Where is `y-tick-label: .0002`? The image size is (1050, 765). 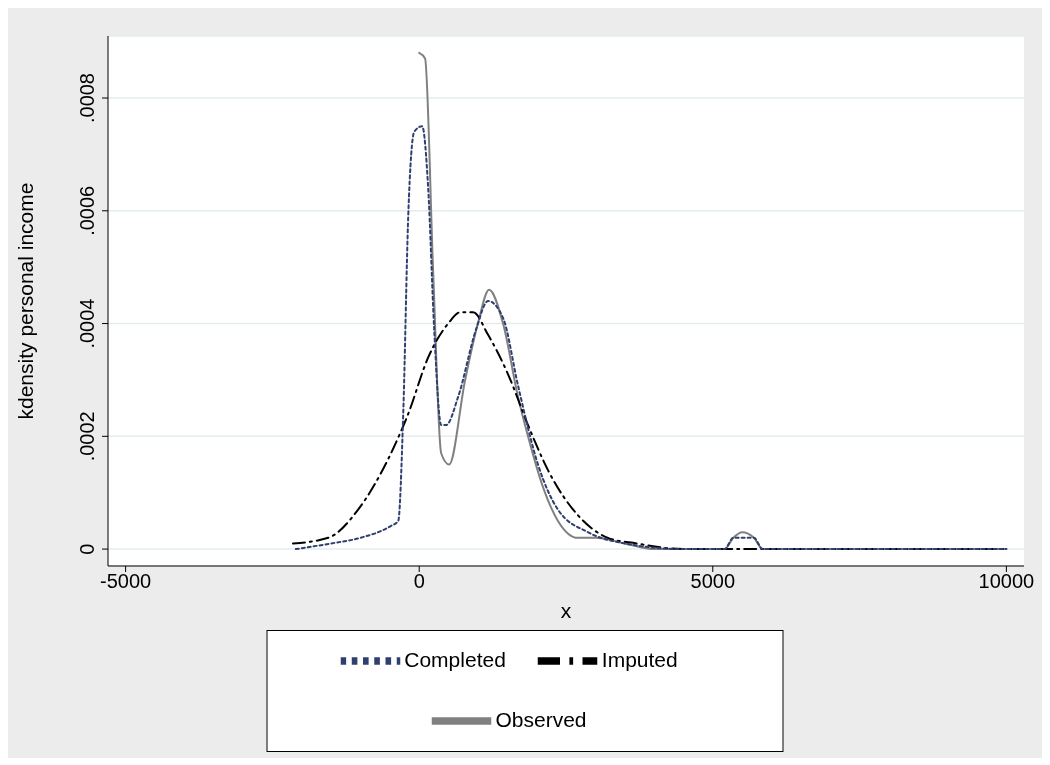 y-tick-label: .0002 is located at coordinates (87, 436).